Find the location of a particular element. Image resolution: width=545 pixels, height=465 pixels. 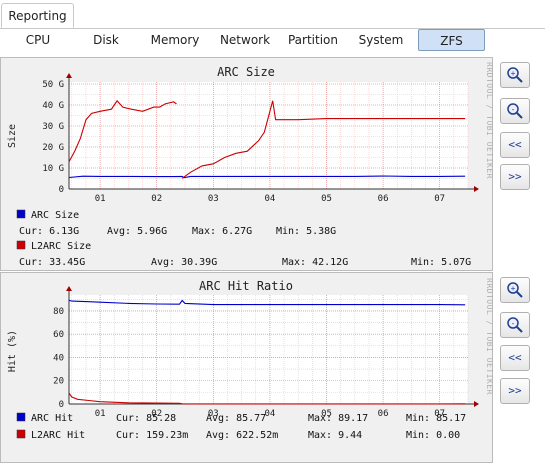

chart-title: ARC Hit Ratio is located at coordinates (246, 286).